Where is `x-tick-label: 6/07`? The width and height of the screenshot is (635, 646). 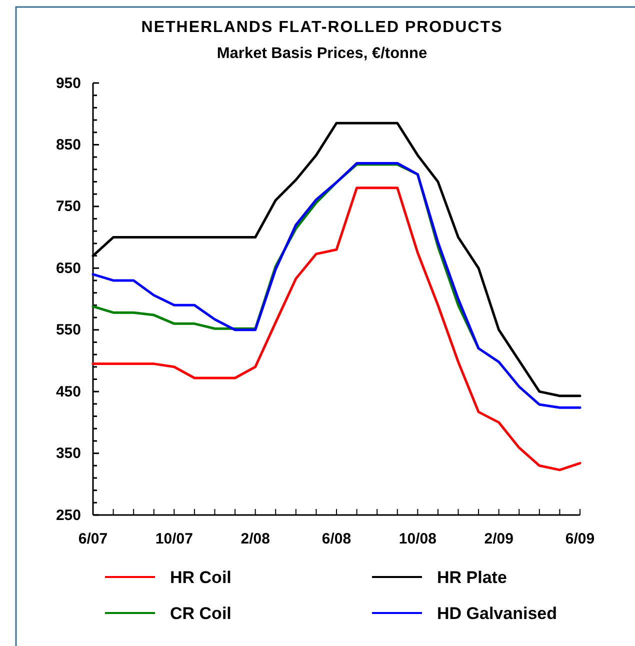 x-tick-label: 6/07 is located at coordinates (93, 539).